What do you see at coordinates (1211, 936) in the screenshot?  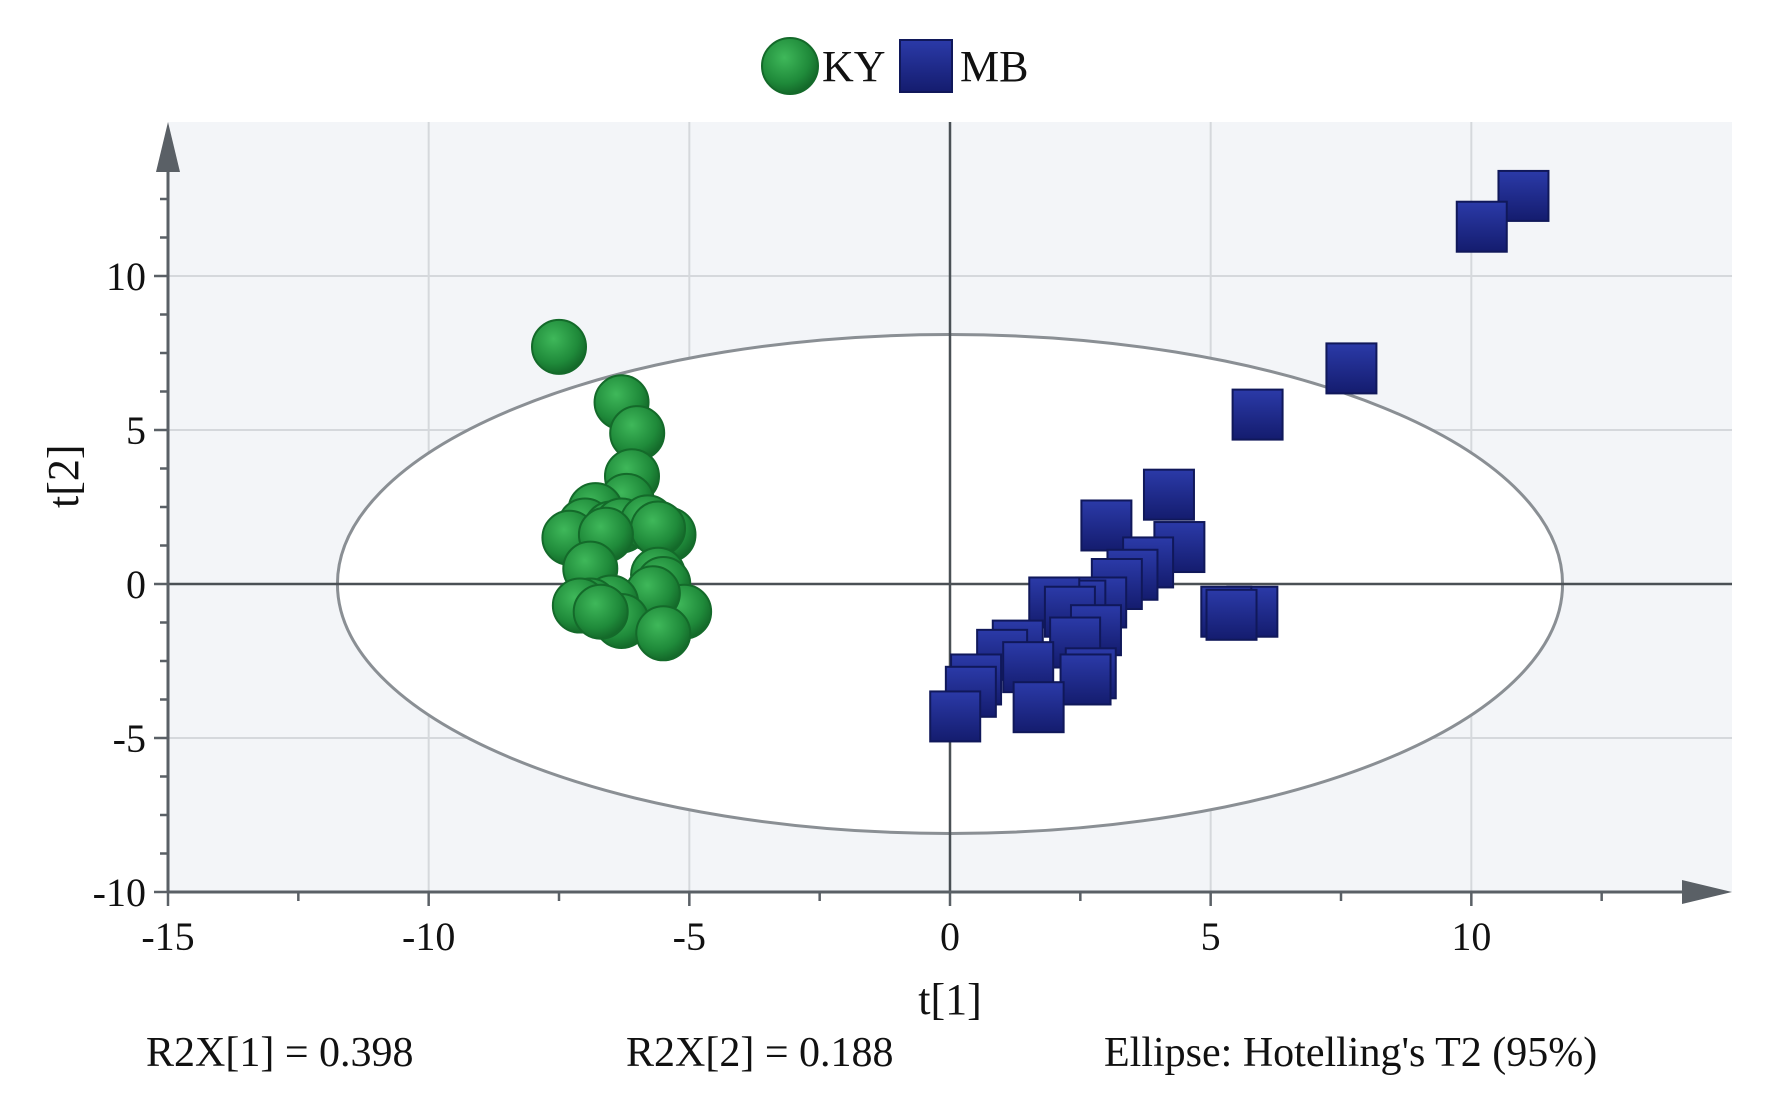 I see `x-tick-label: 5` at bounding box center [1211, 936].